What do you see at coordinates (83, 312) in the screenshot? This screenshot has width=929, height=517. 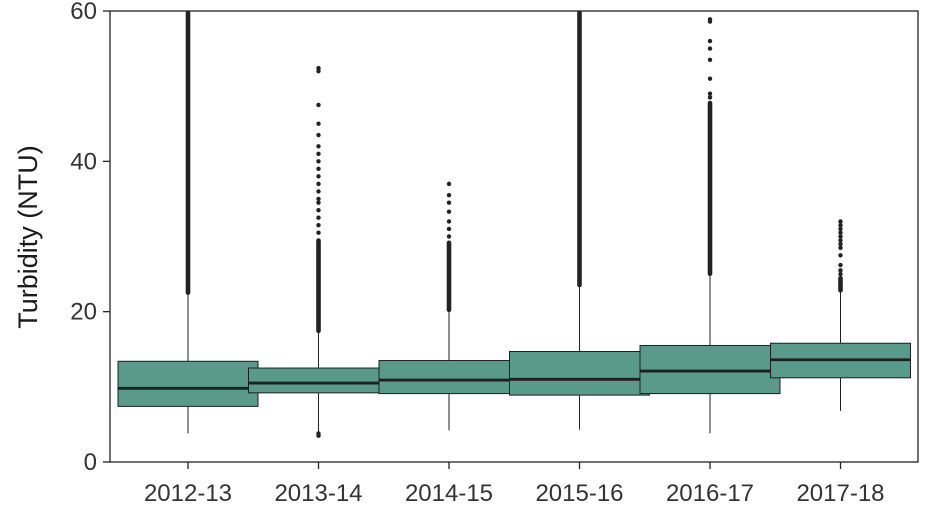 I see `y-tick-label: 20` at bounding box center [83, 312].